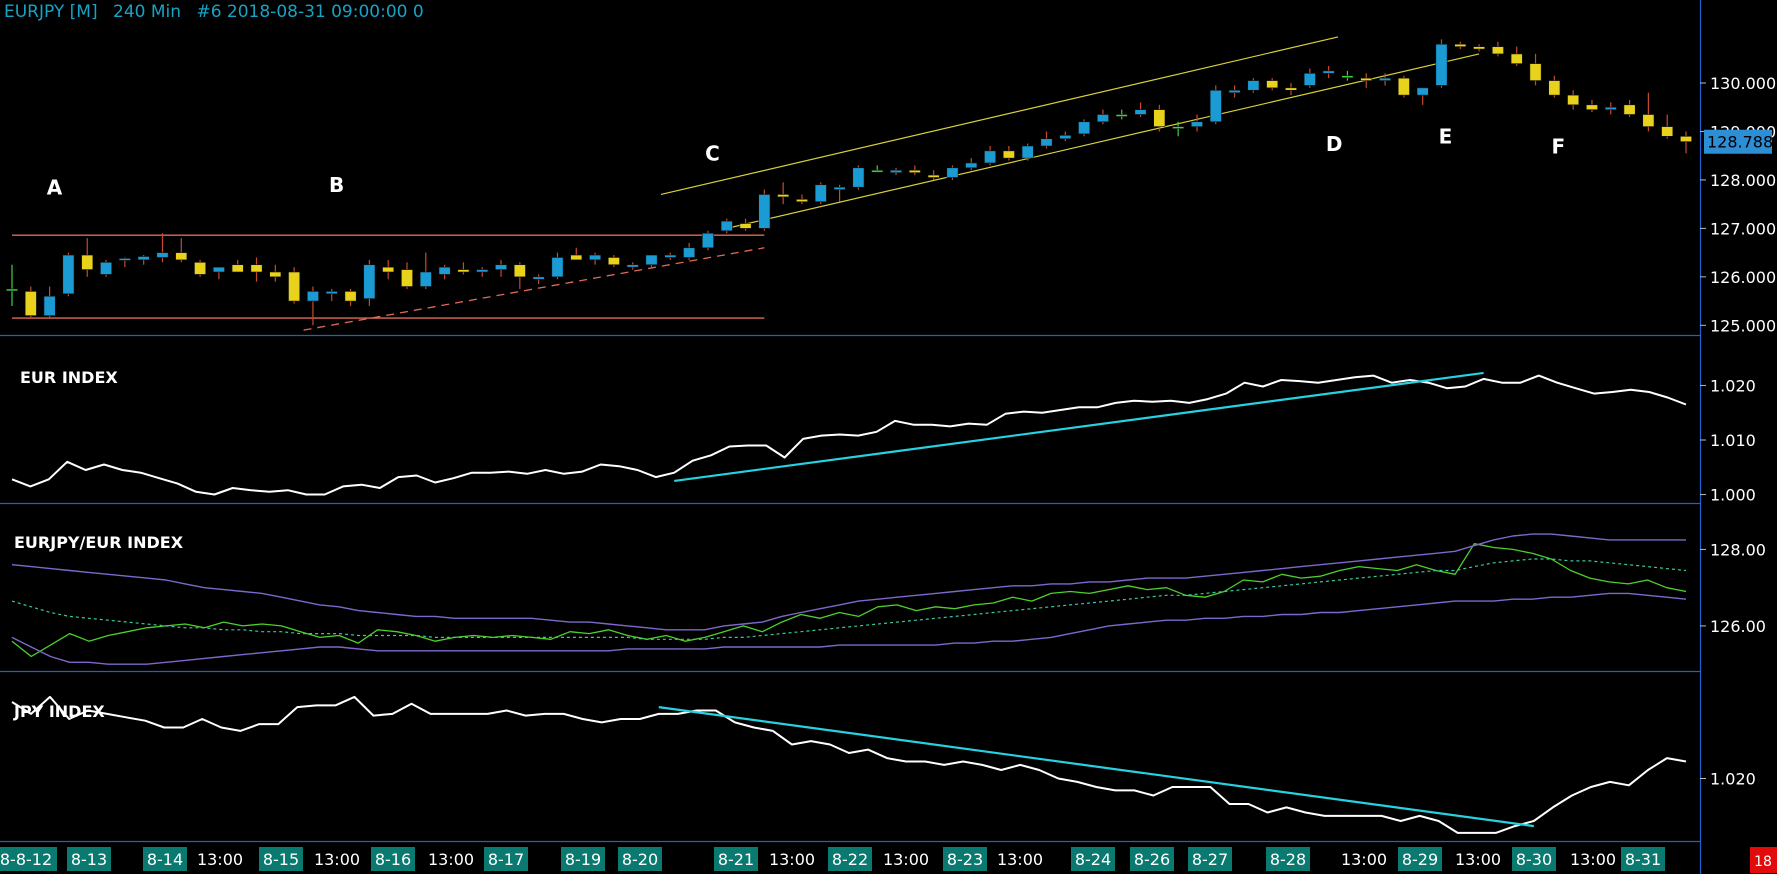  What do you see at coordinates (849, 628) in the screenshot?
I see `ratio-lower-line` at bounding box center [849, 628].